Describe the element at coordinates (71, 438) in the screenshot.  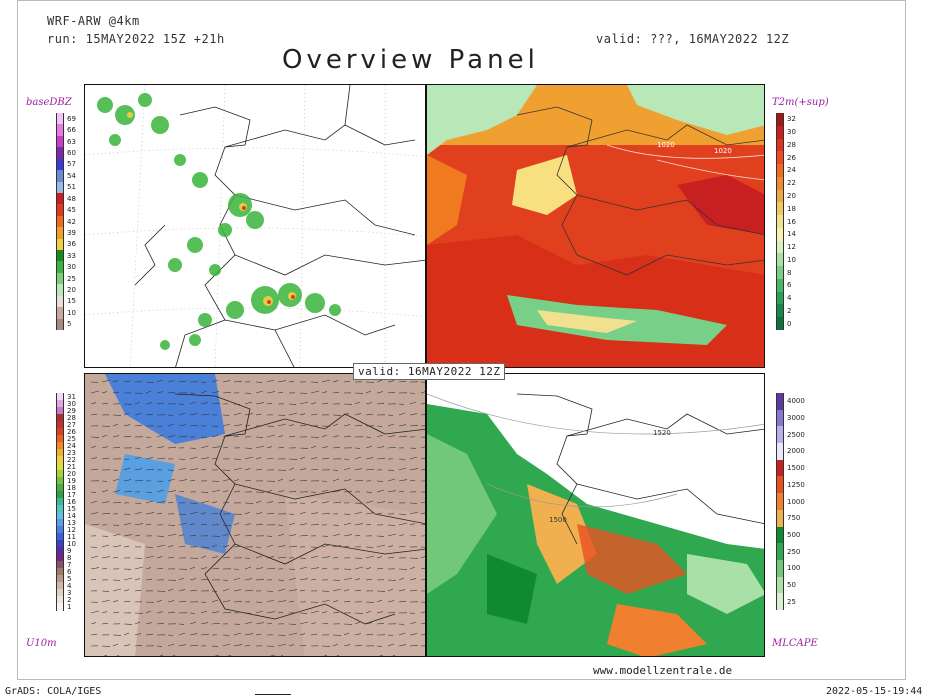
I see `colorbar-tick-label: 25` at that location.